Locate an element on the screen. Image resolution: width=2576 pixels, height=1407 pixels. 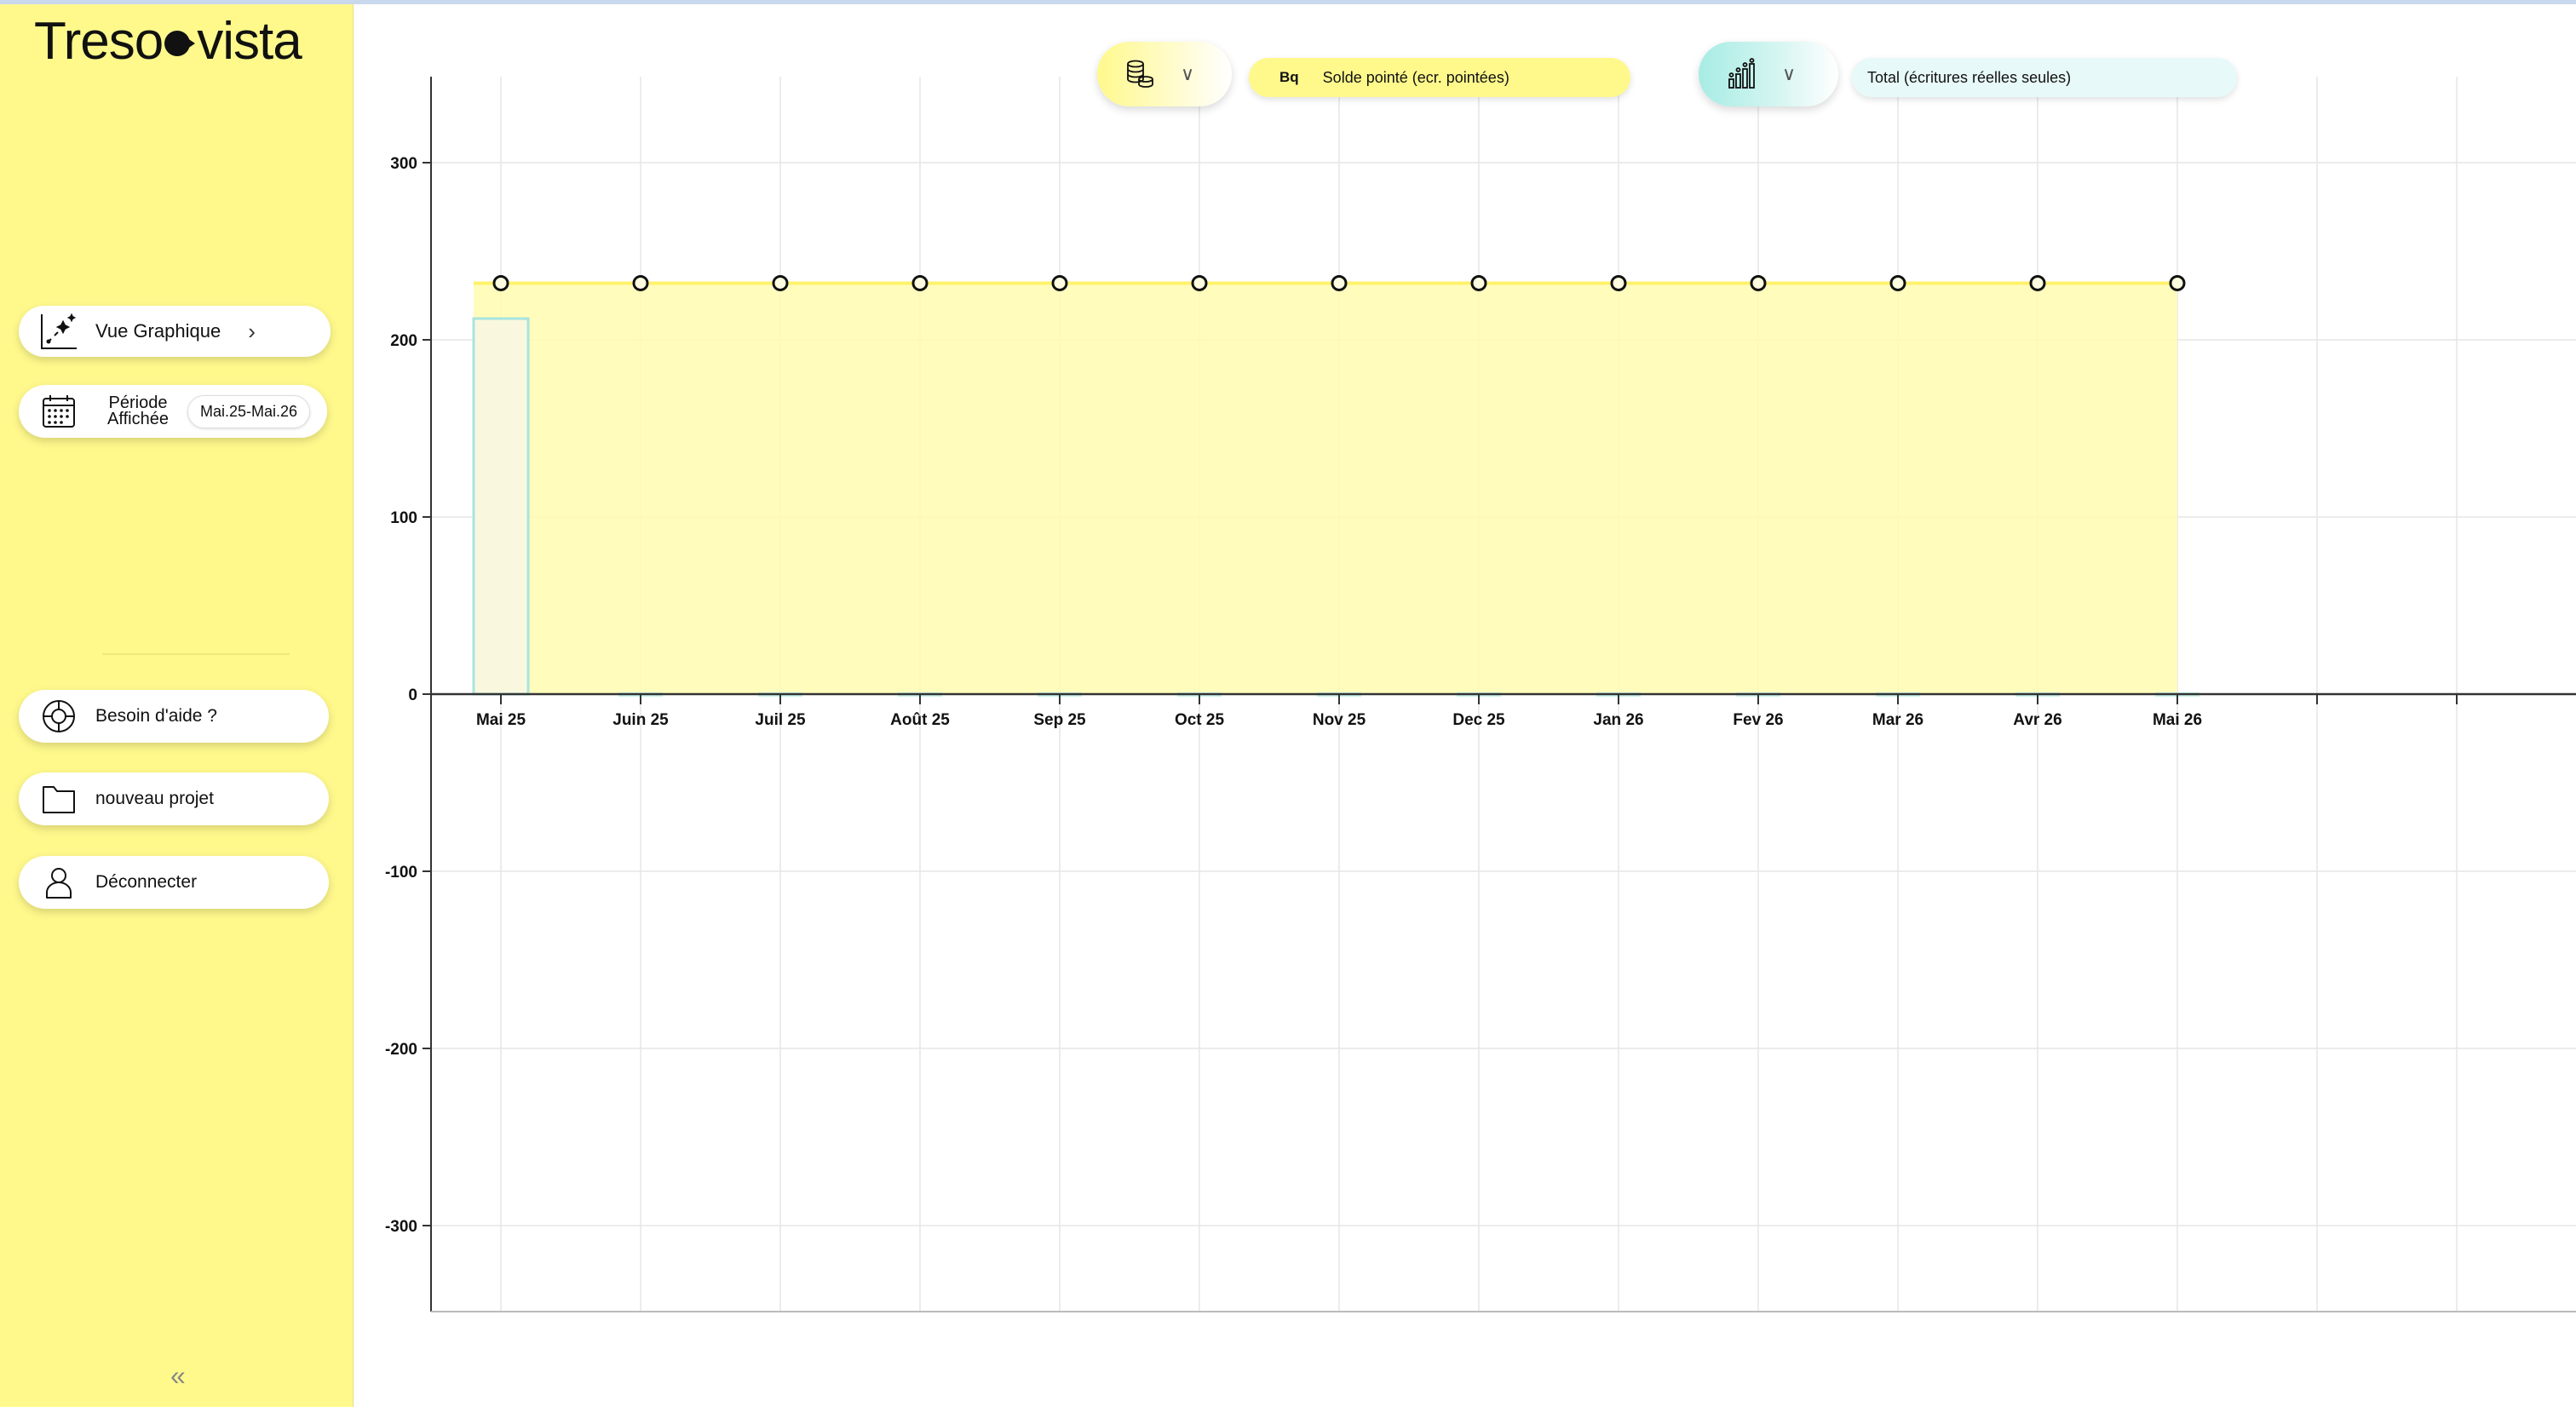
y-tick-label: 100 is located at coordinates (404, 518).